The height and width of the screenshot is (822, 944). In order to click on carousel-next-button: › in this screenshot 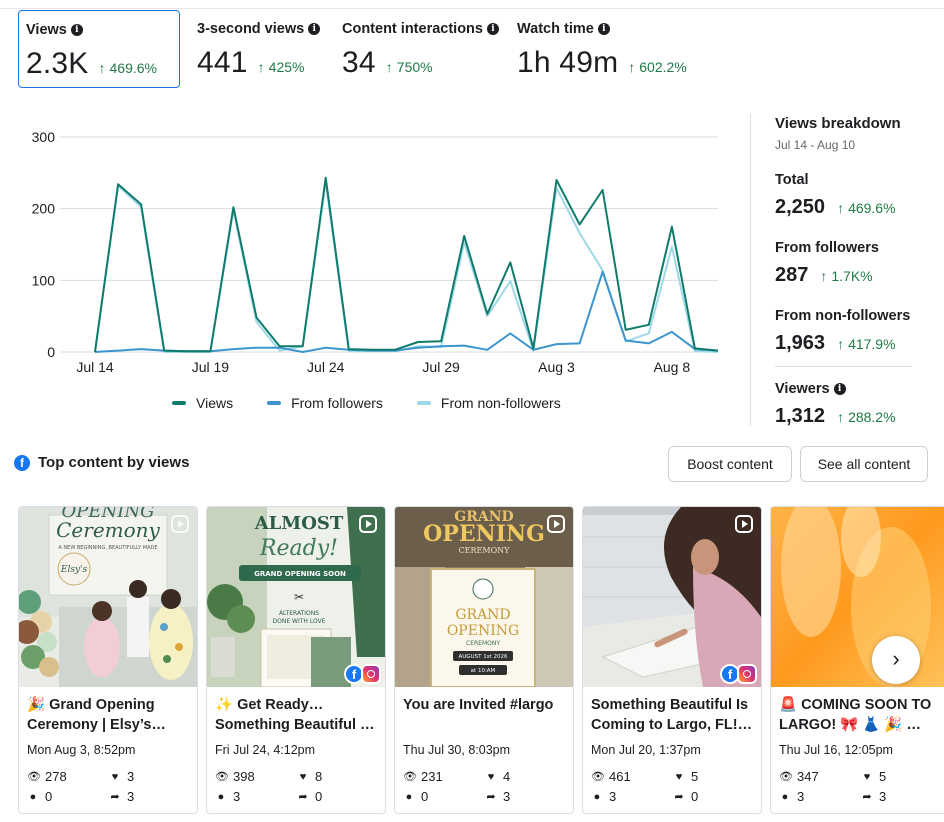, I will do `click(896, 660)`.